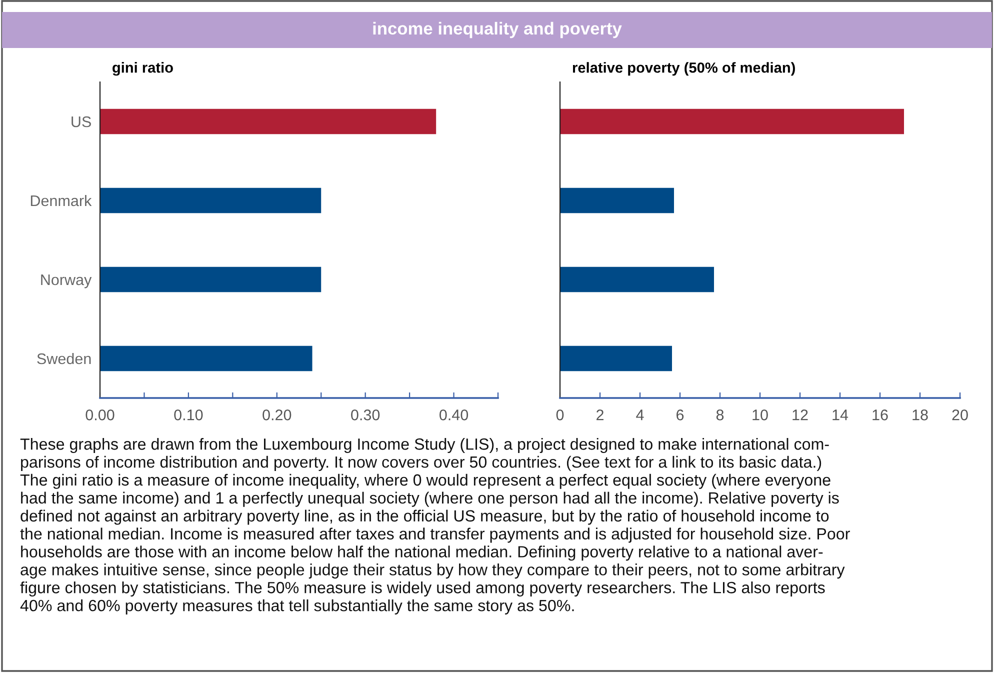  What do you see at coordinates (365, 415) in the screenshot?
I see `x-tick-label: 0.30` at bounding box center [365, 415].